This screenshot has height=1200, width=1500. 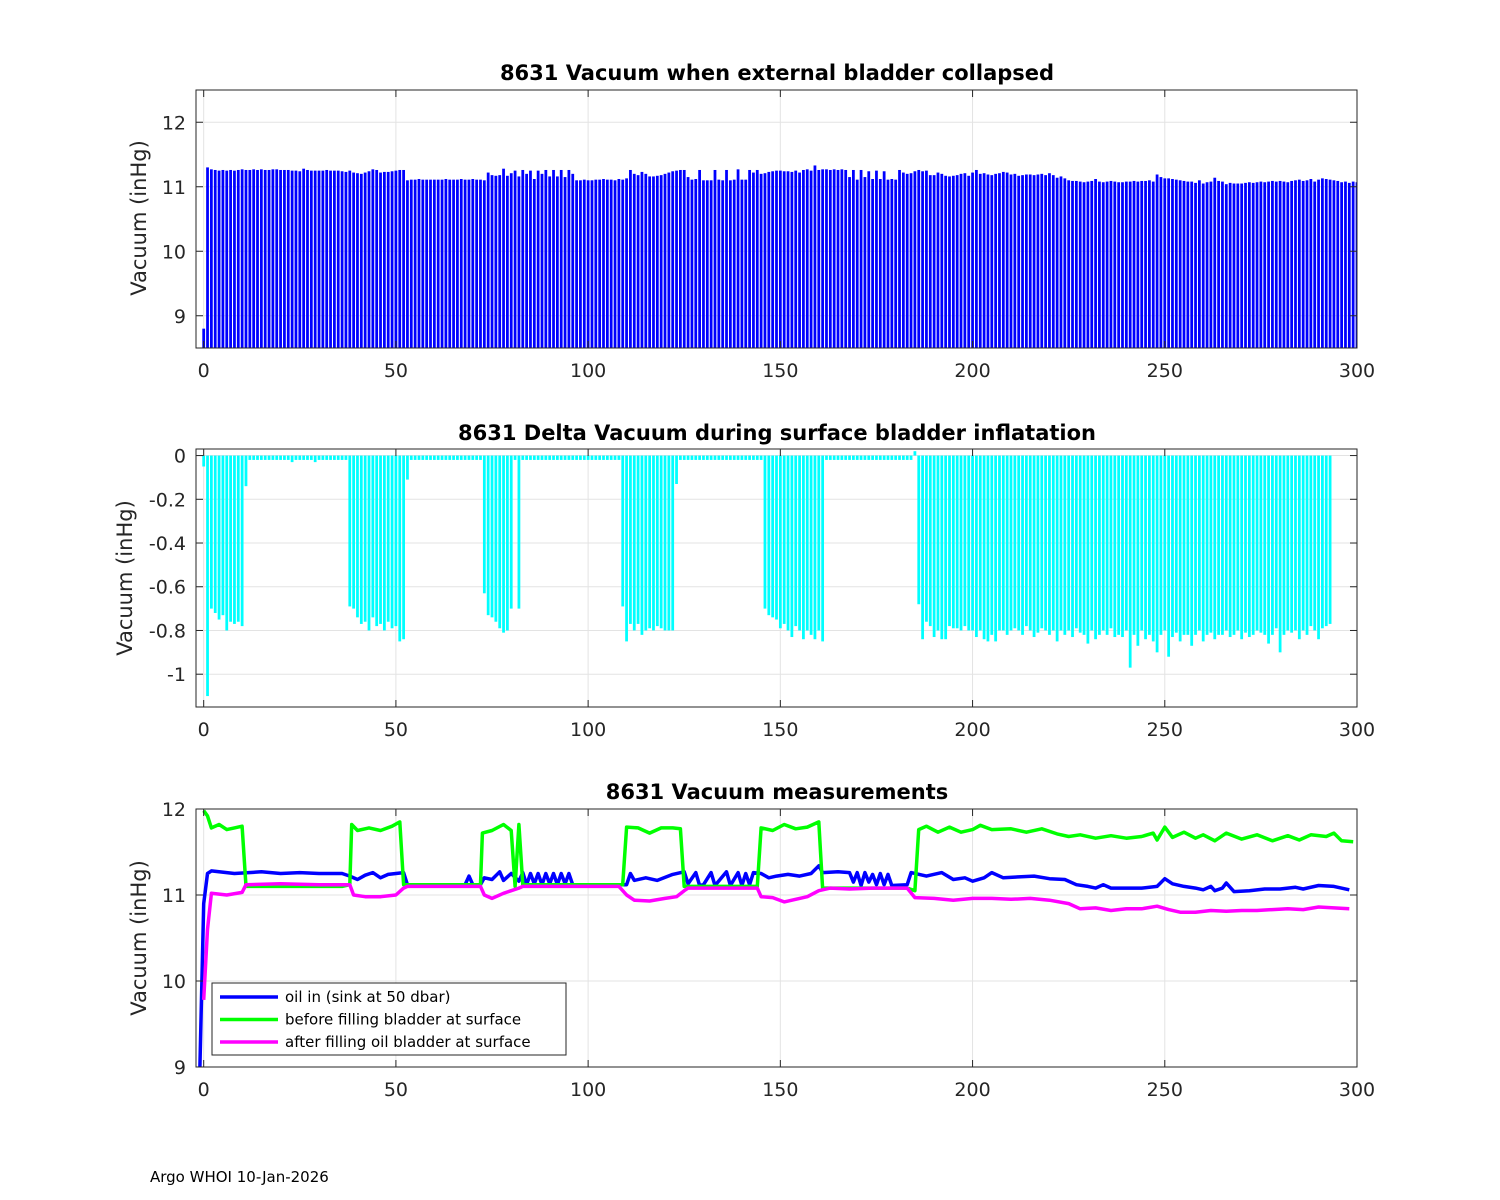 I want to click on y-tick-label: 11, so click(x=174, y=188).